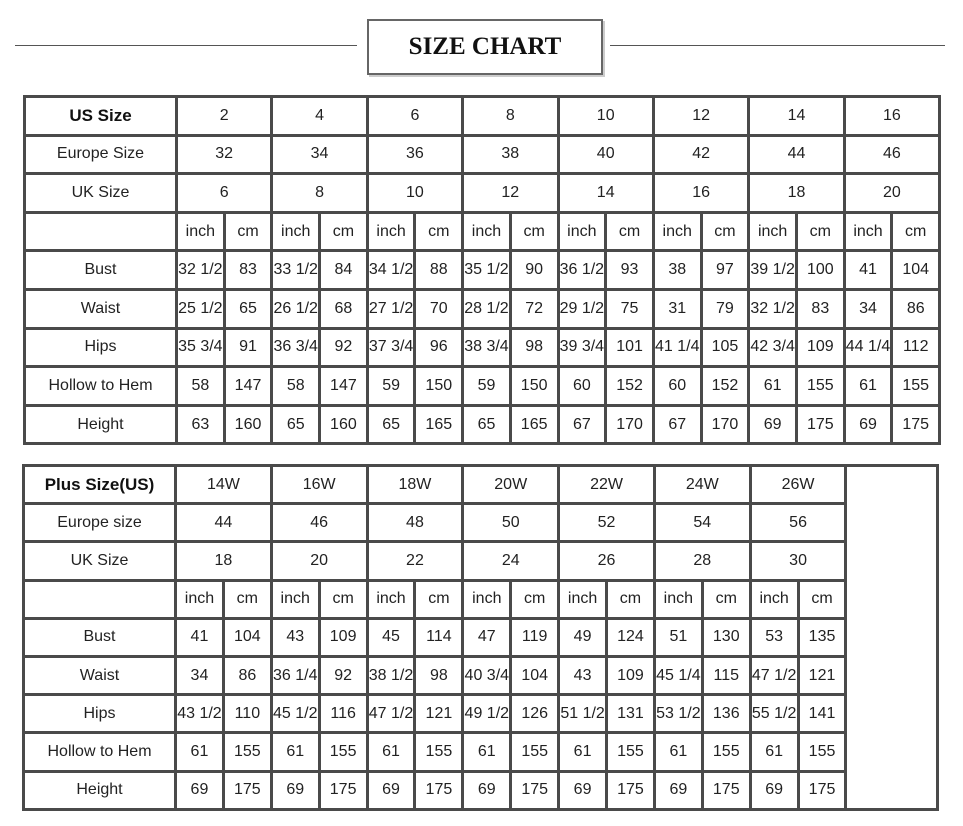  Describe the element at coordinates (248, 386) in the screenshot. I see `value-cm: 147` at that location.